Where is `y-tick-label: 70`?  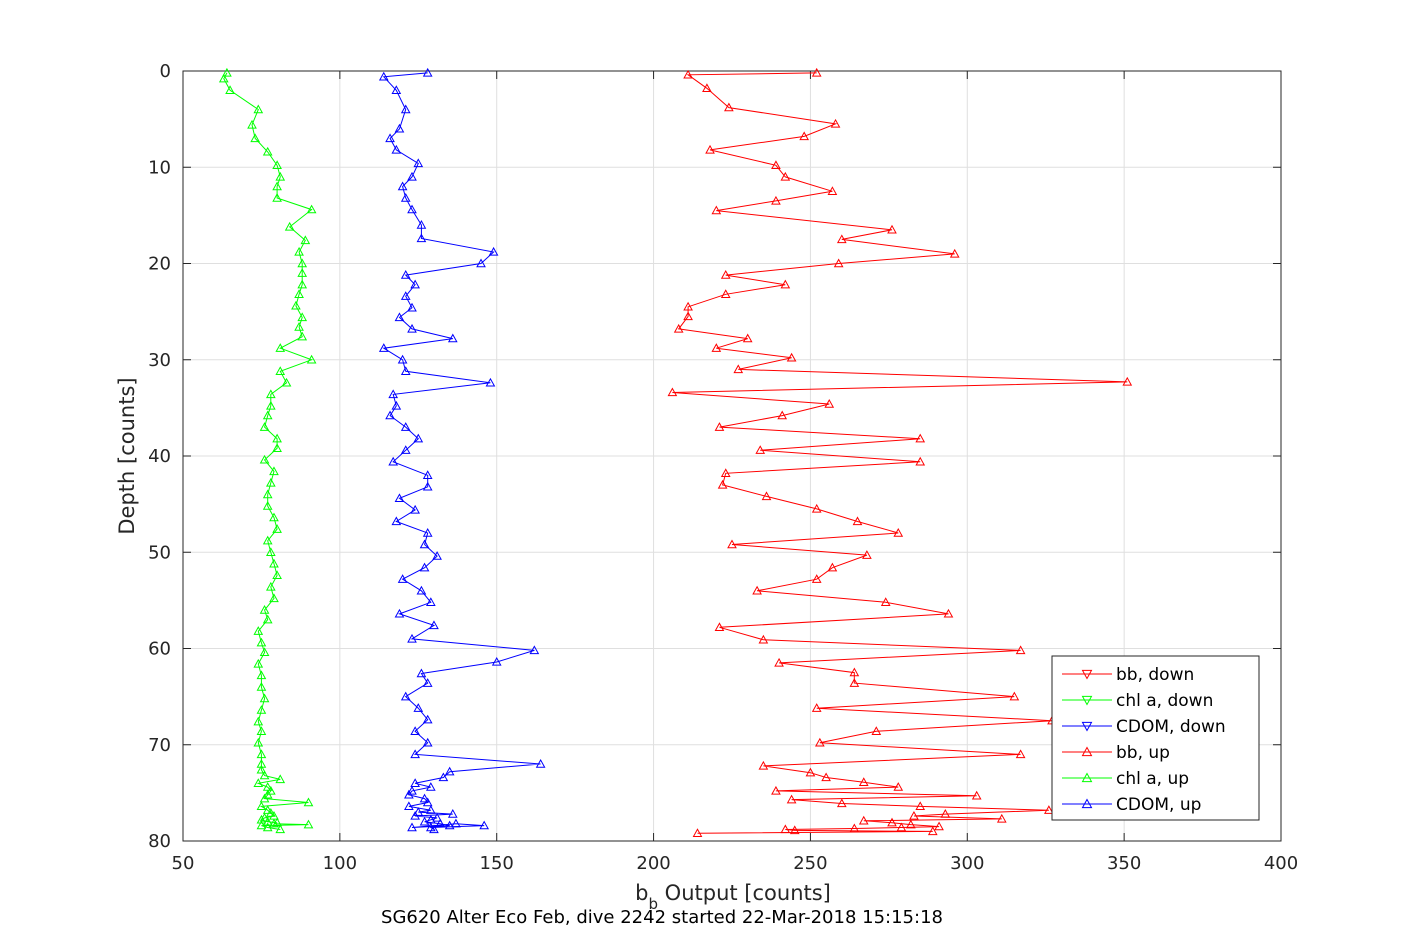 y-tick-label: 70 is located at coordinates (159, 745).